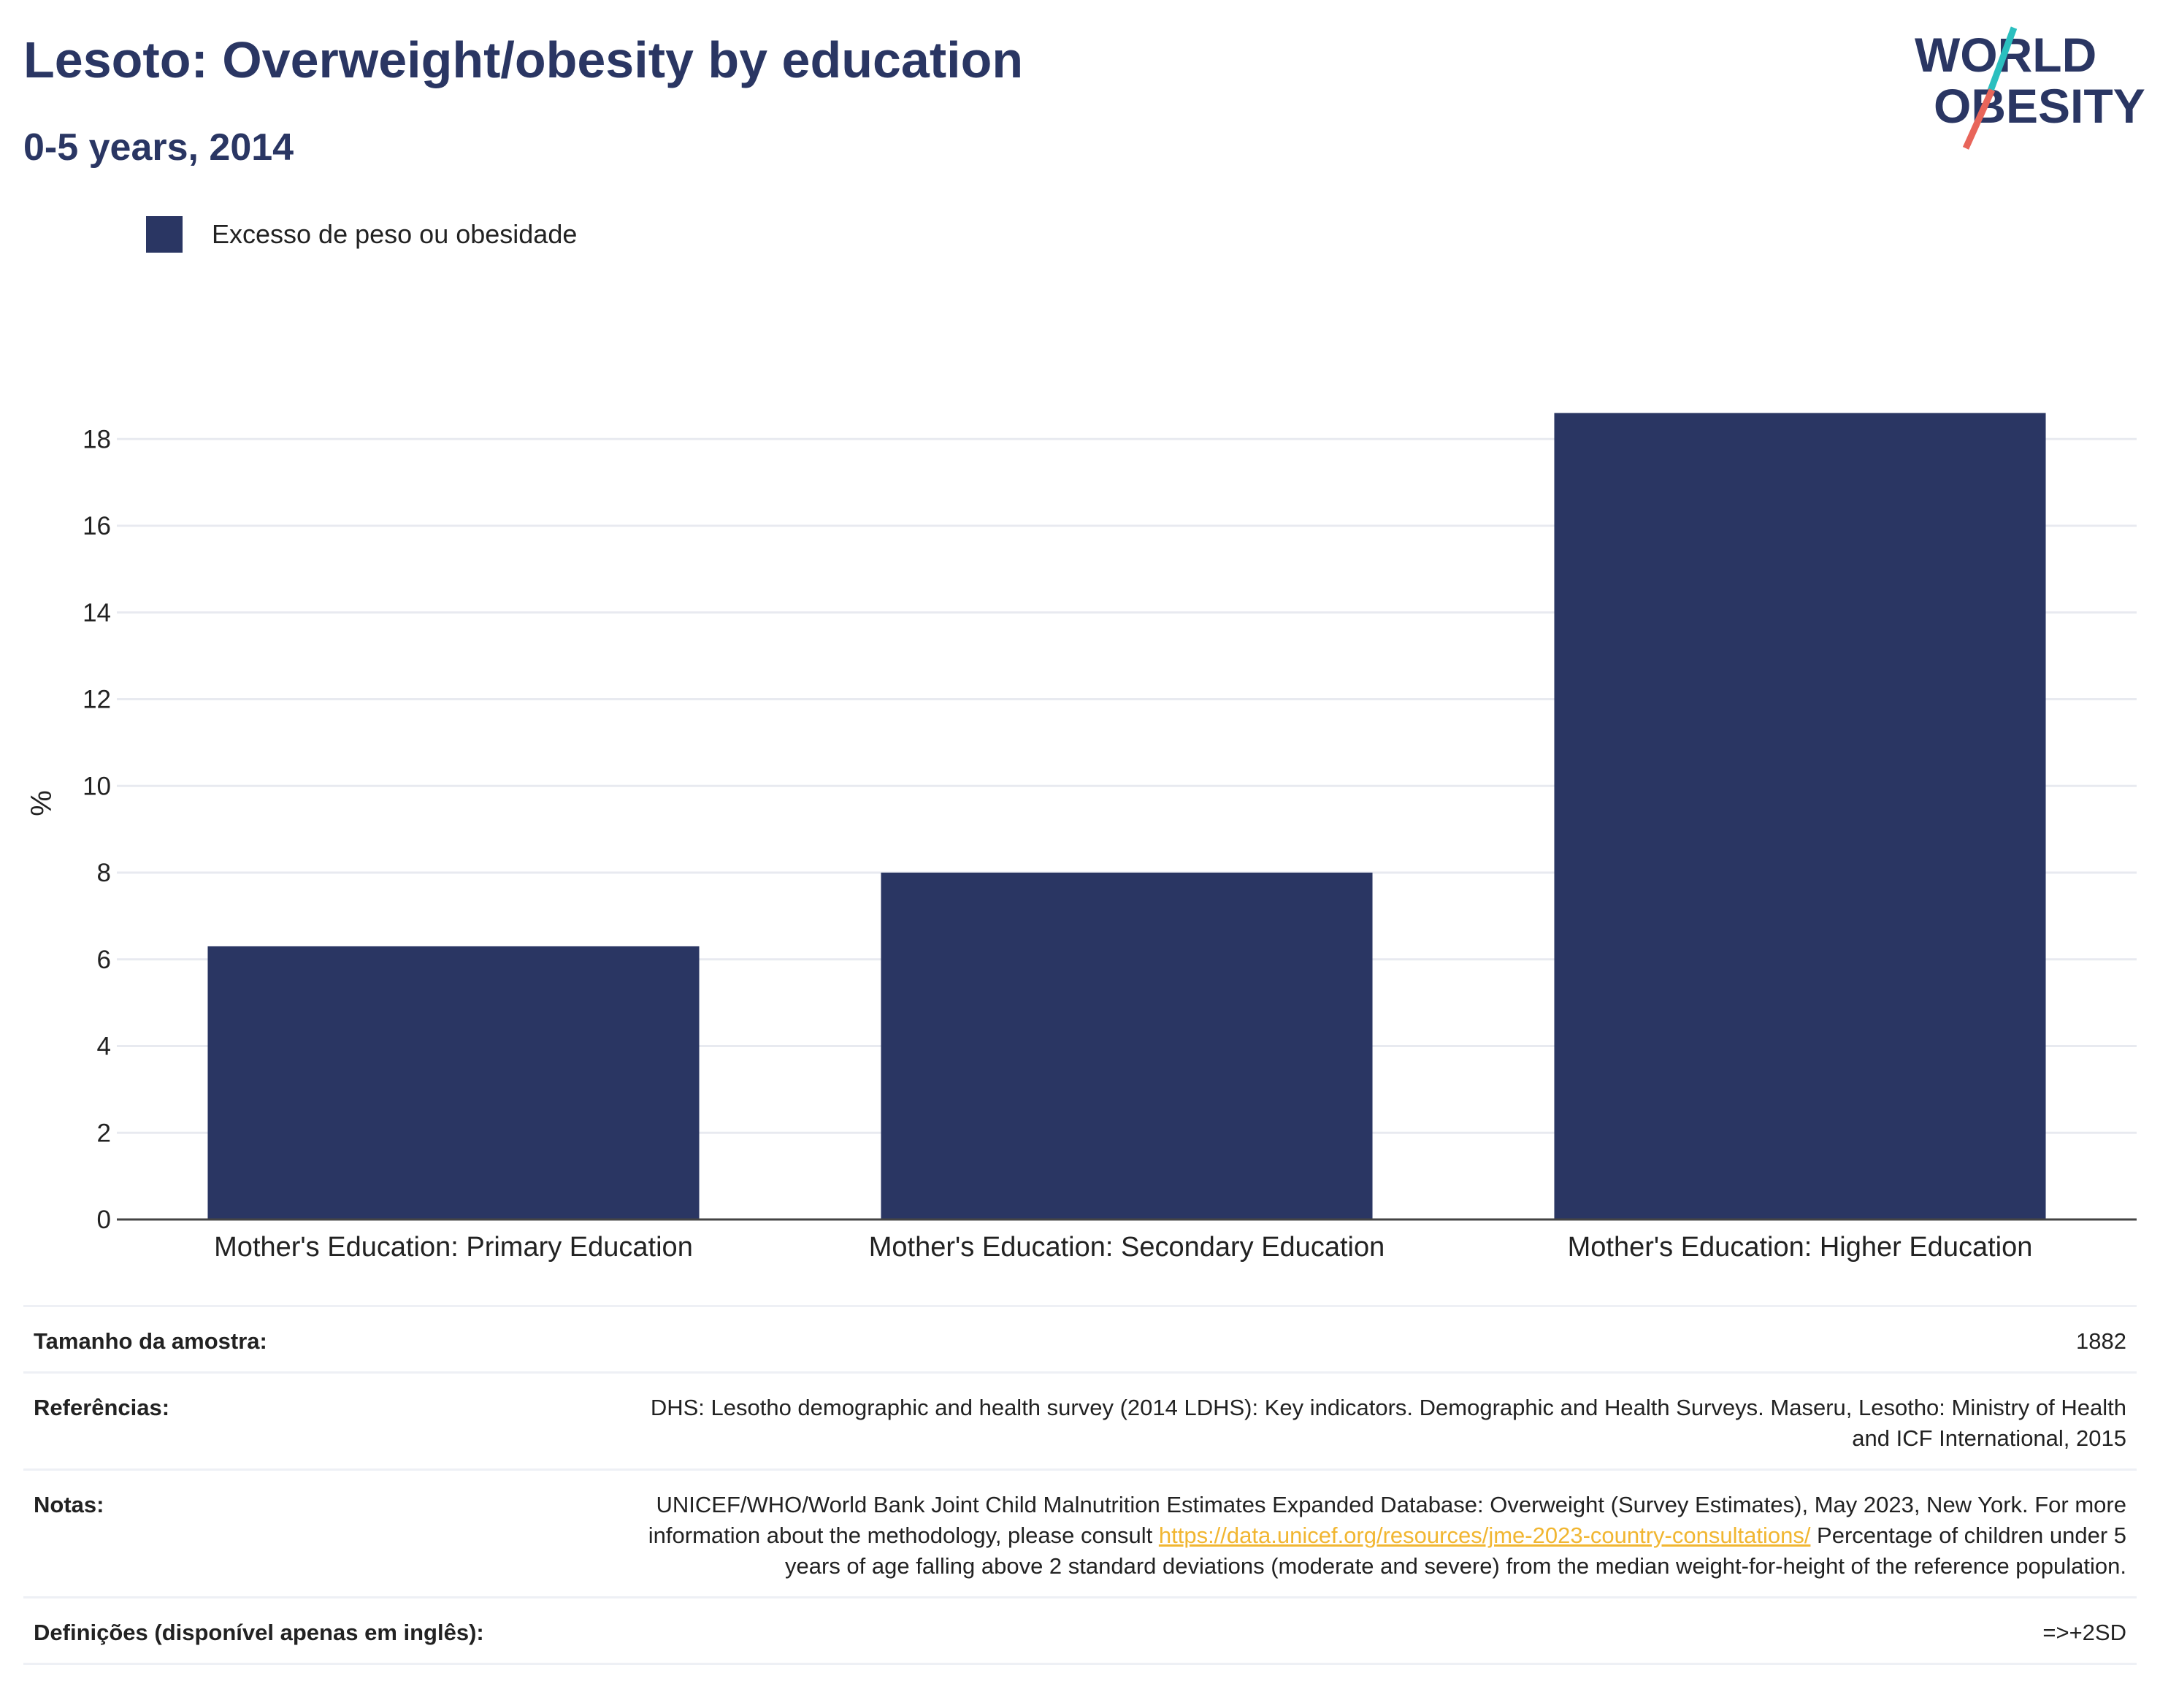 This screenshot has height=1708, width=2160. Describe the element at coordinates (102, 1407) in the screenshot. I see `references-label: Referências:` at that location.